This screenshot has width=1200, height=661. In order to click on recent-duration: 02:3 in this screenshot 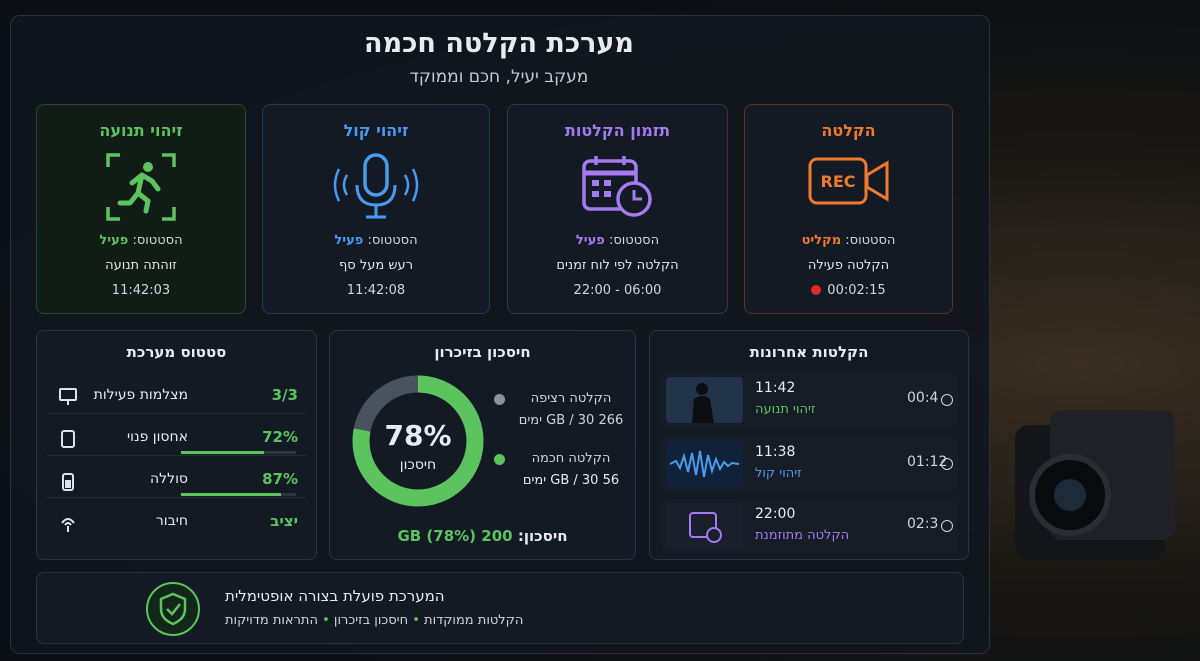, I will do `click(923, 524)`.